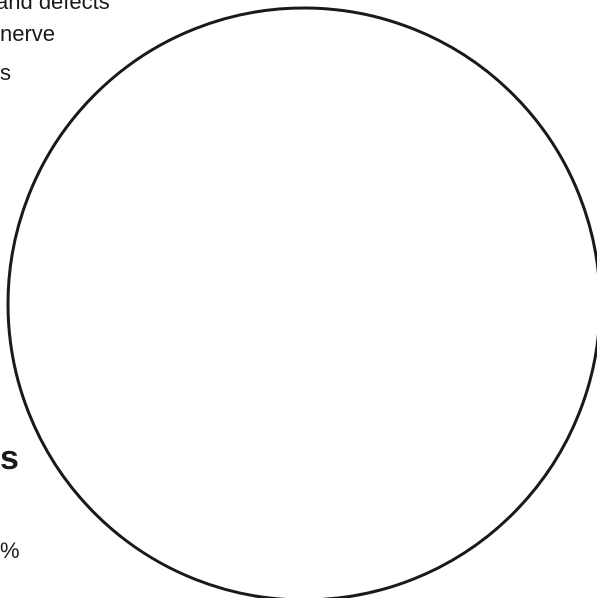 The height and width of the screenshot is (598, 597). Describe the element at coordinates (9, 458) in the screenshot. I see `cropped-heading-fragment: s` at that location.